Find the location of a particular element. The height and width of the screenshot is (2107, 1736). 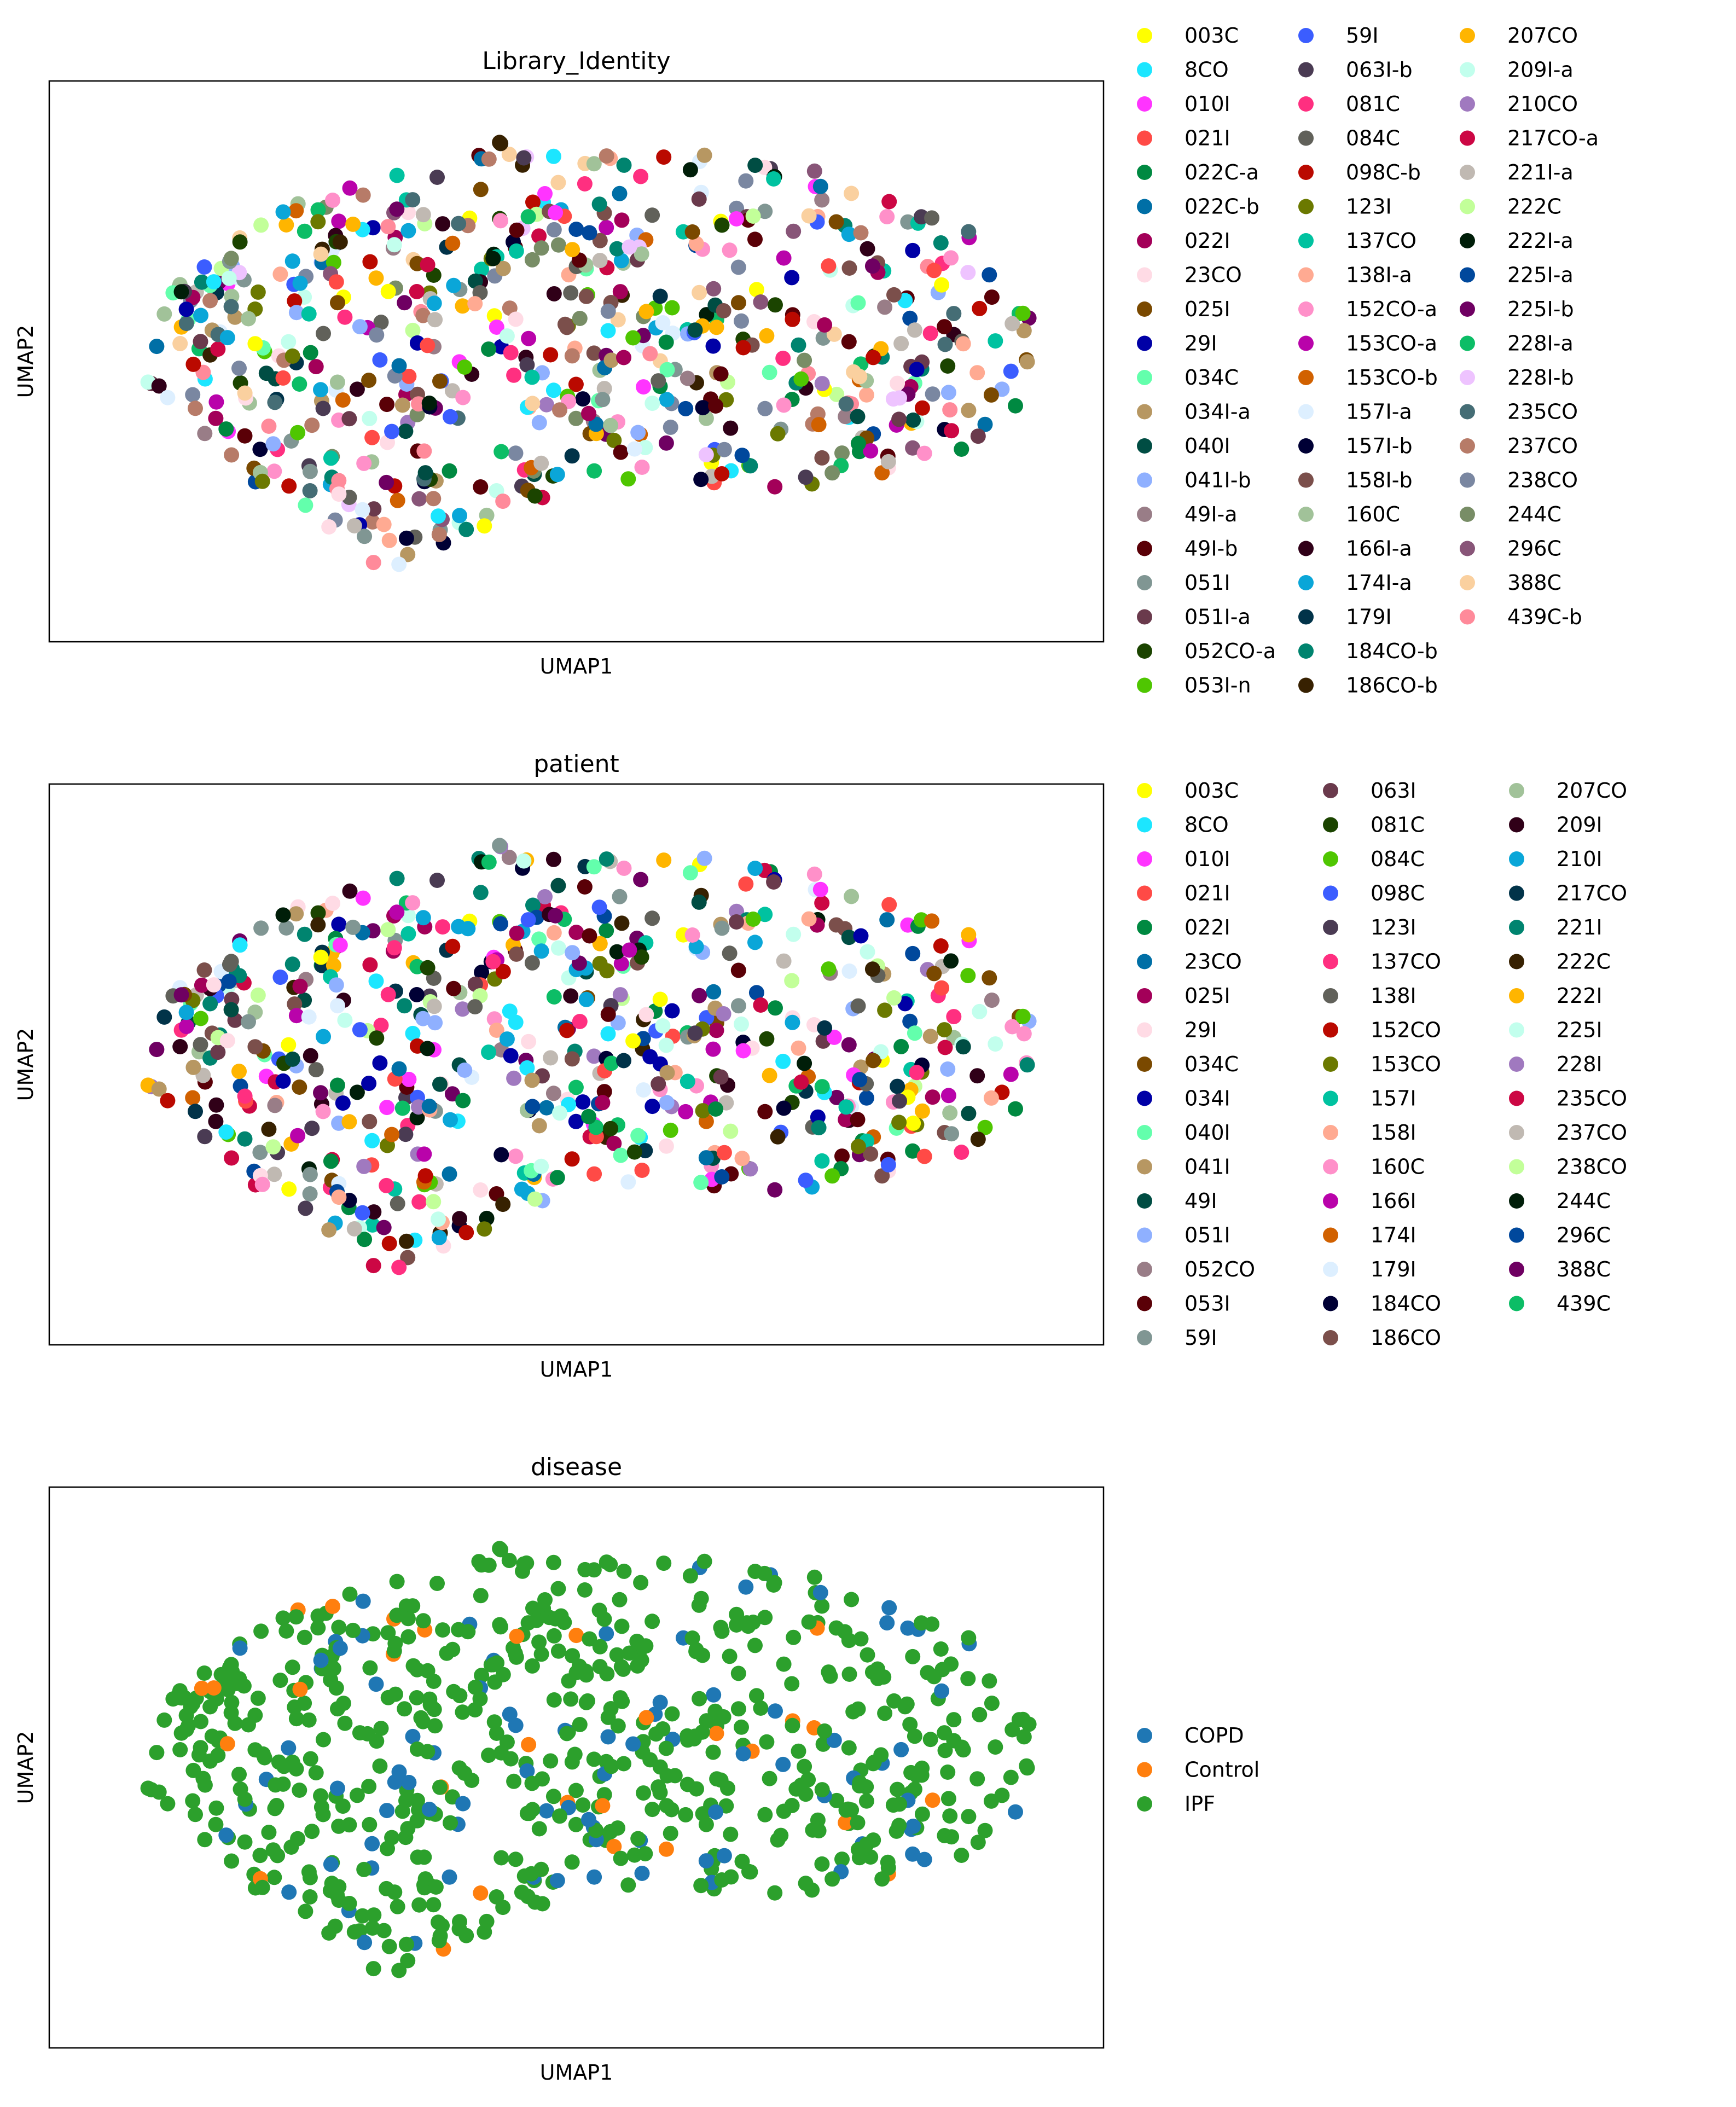

legend-item: 051I is located at coordinates (1183, 1235).